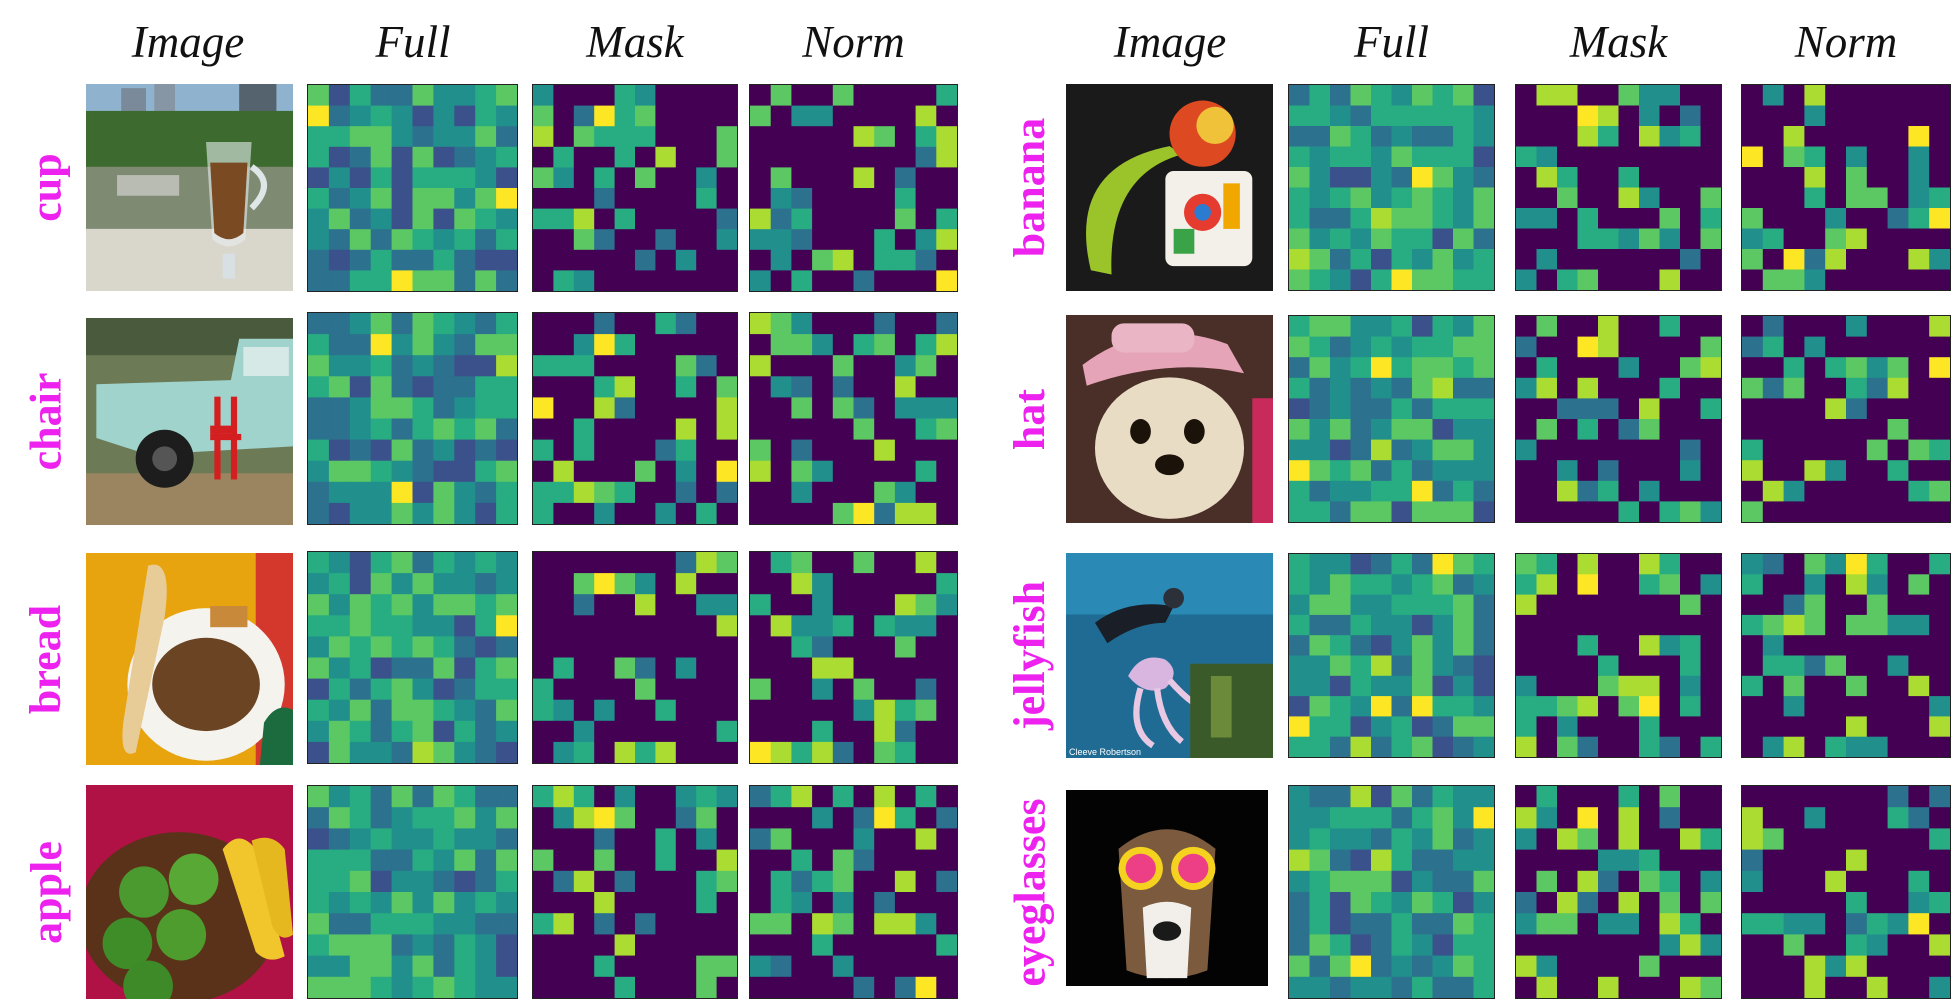 This screenshot has height=999, width=1951. What do you see at coordinates (1391, 42) in the screenshot?
I see `header-full-right: Full` at bounding box center [1391, 42].